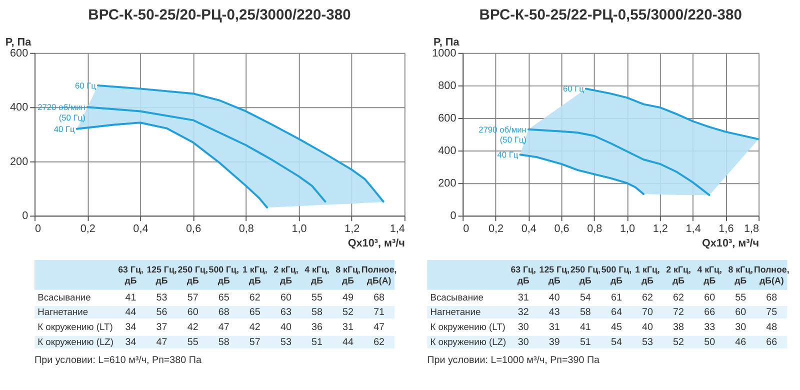  What do you see at coordinates (468, 342) in the screenshot?
I see `y-tick-label: К окружению (LZ)` at bounding box center [468, 342].